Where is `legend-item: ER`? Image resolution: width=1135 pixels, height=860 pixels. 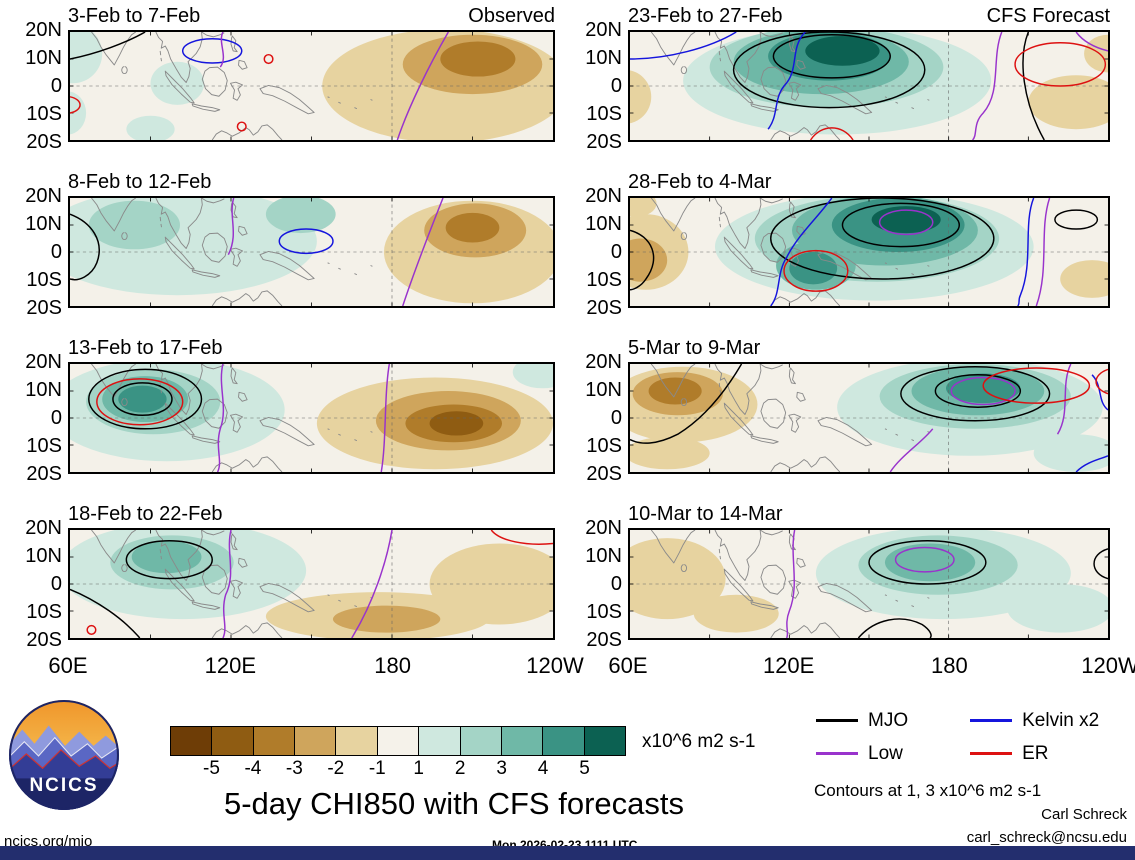 legend-item: ER is located at coordinates (1034, 753).